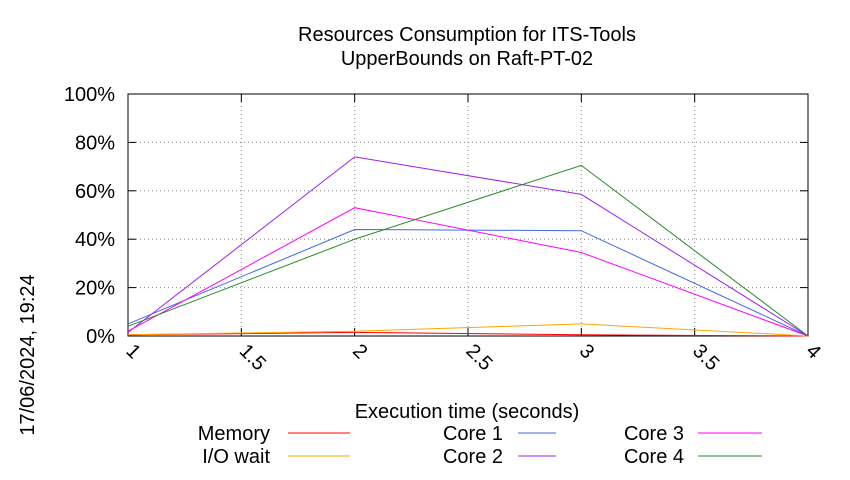 Image resolution: width=850 pixels, height=480 pixels. I want to click on y-tick-label: 0%, so click(100, 337).